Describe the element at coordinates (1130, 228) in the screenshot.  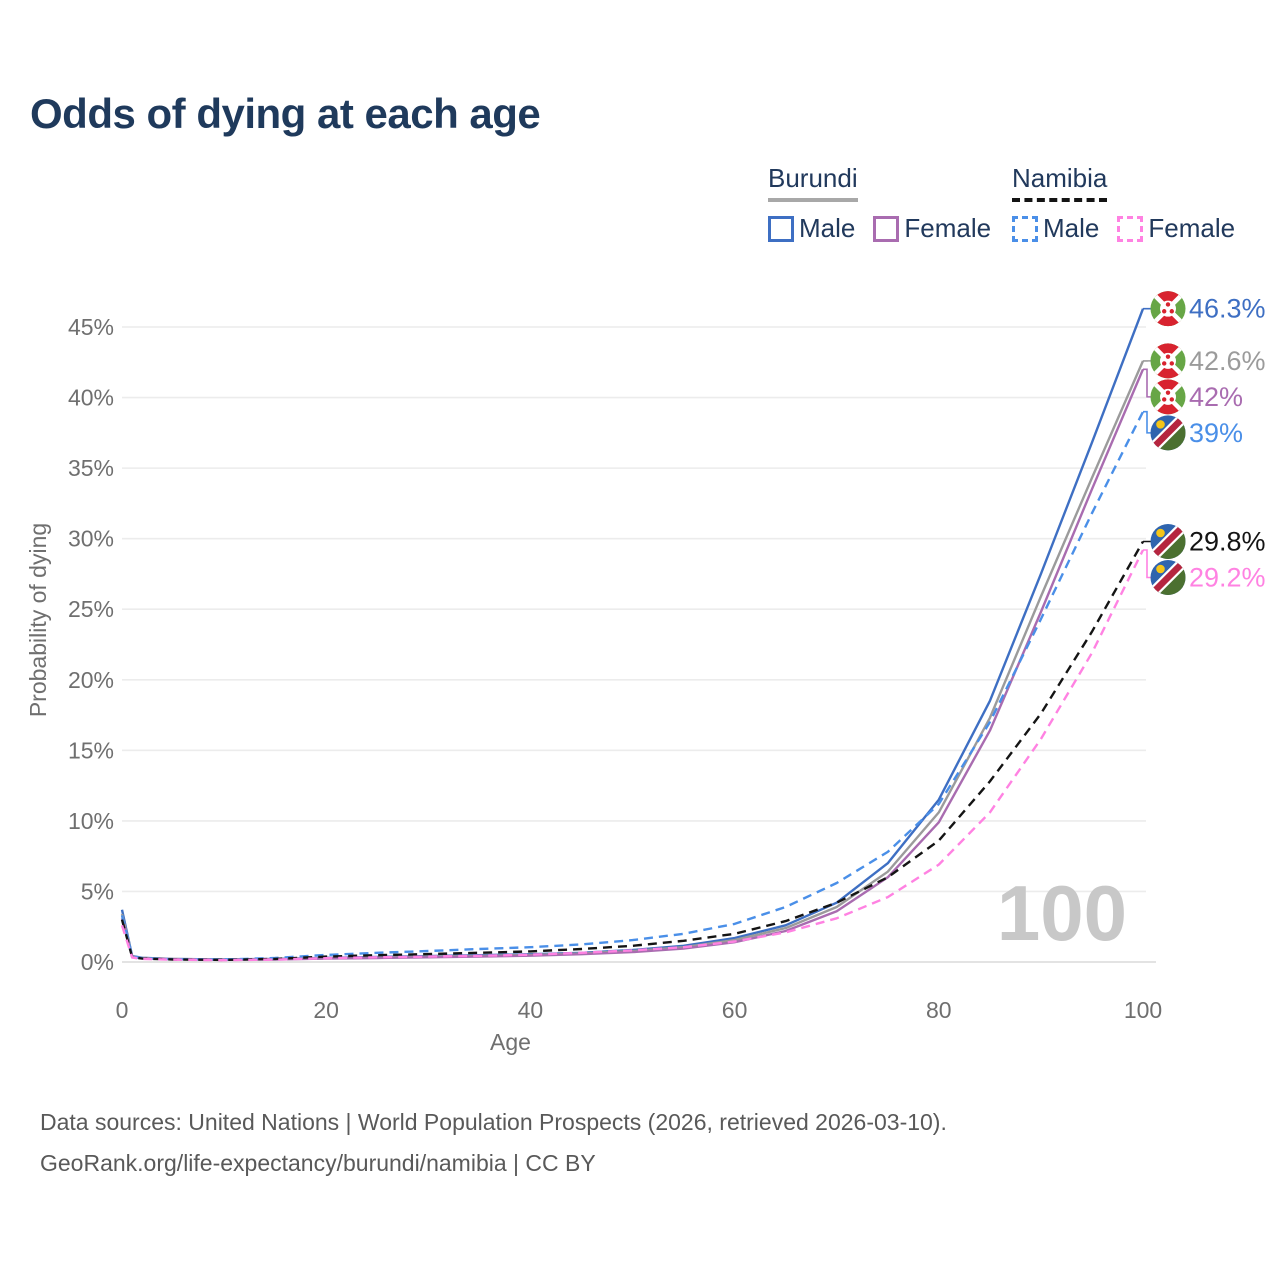
I see `namibia-female-swatch-icon` at that location.